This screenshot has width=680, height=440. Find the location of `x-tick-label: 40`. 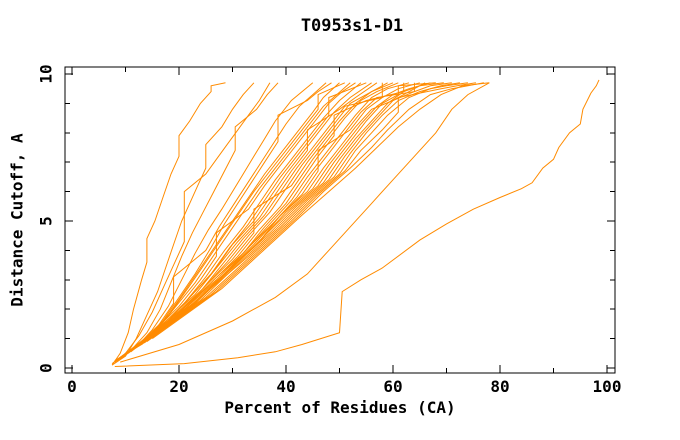

x-tick-label: 40 is located at coordinates (285, 386).